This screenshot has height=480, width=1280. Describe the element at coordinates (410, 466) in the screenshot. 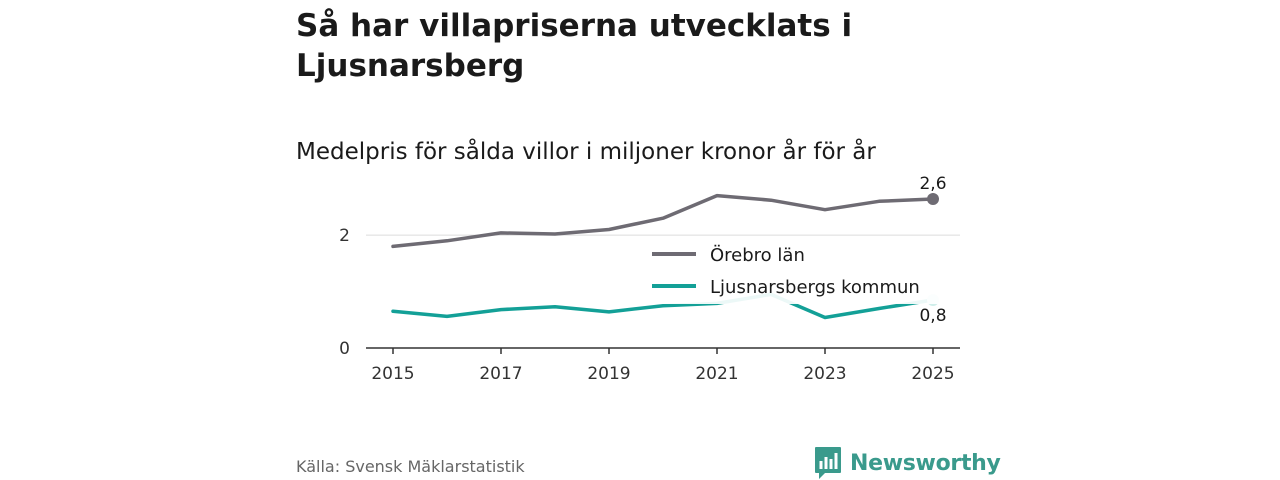

I see `source-note: Källa: Svensk Mäklarstatistik` at that location.